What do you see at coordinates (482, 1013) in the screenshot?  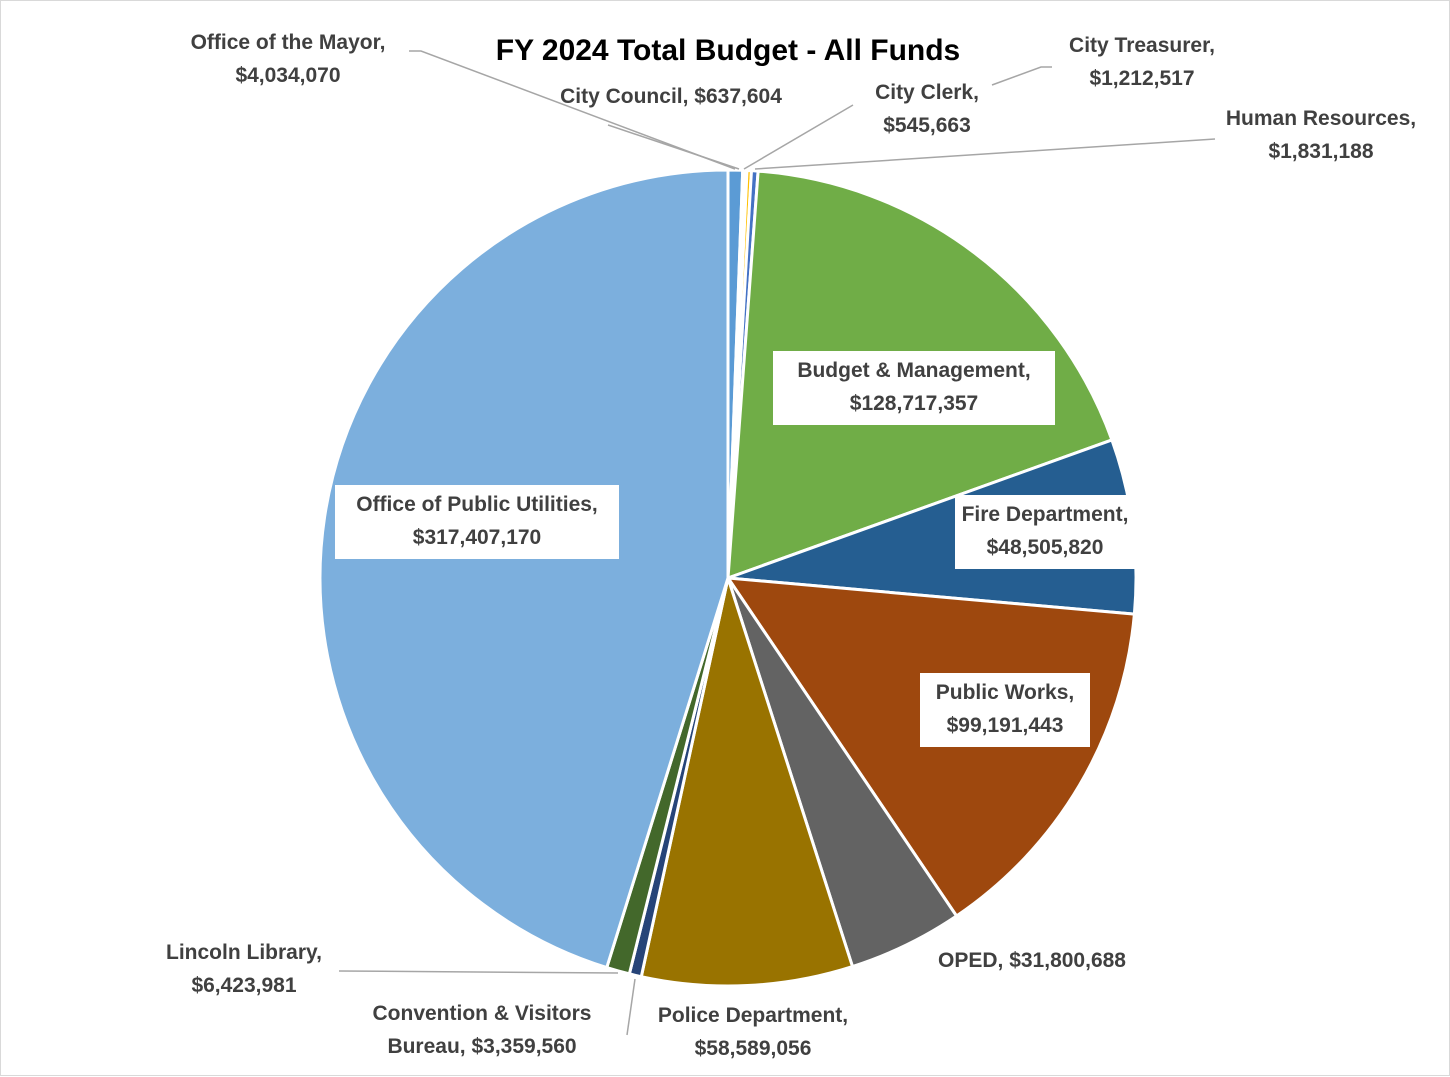 I see `data-label-line: Convention & Visitors` at bounding box center [482, 1013].